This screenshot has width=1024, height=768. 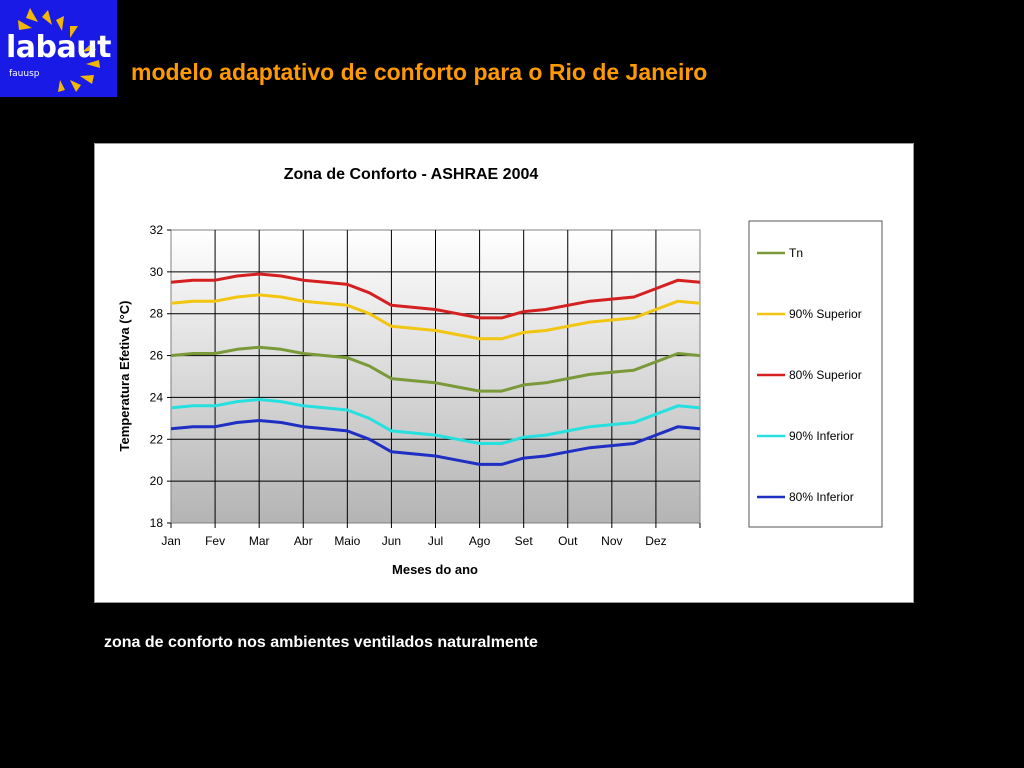 I want to click on y-axis-label: Temperatura Efetiva (°C), so click(x=124, y=376).